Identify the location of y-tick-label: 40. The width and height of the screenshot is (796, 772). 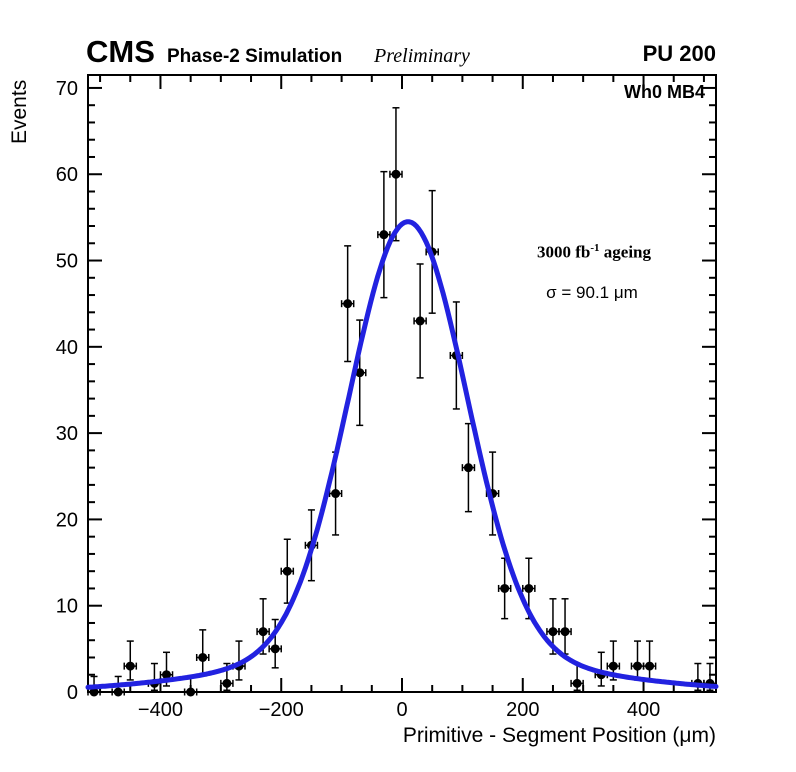
(67, 348).